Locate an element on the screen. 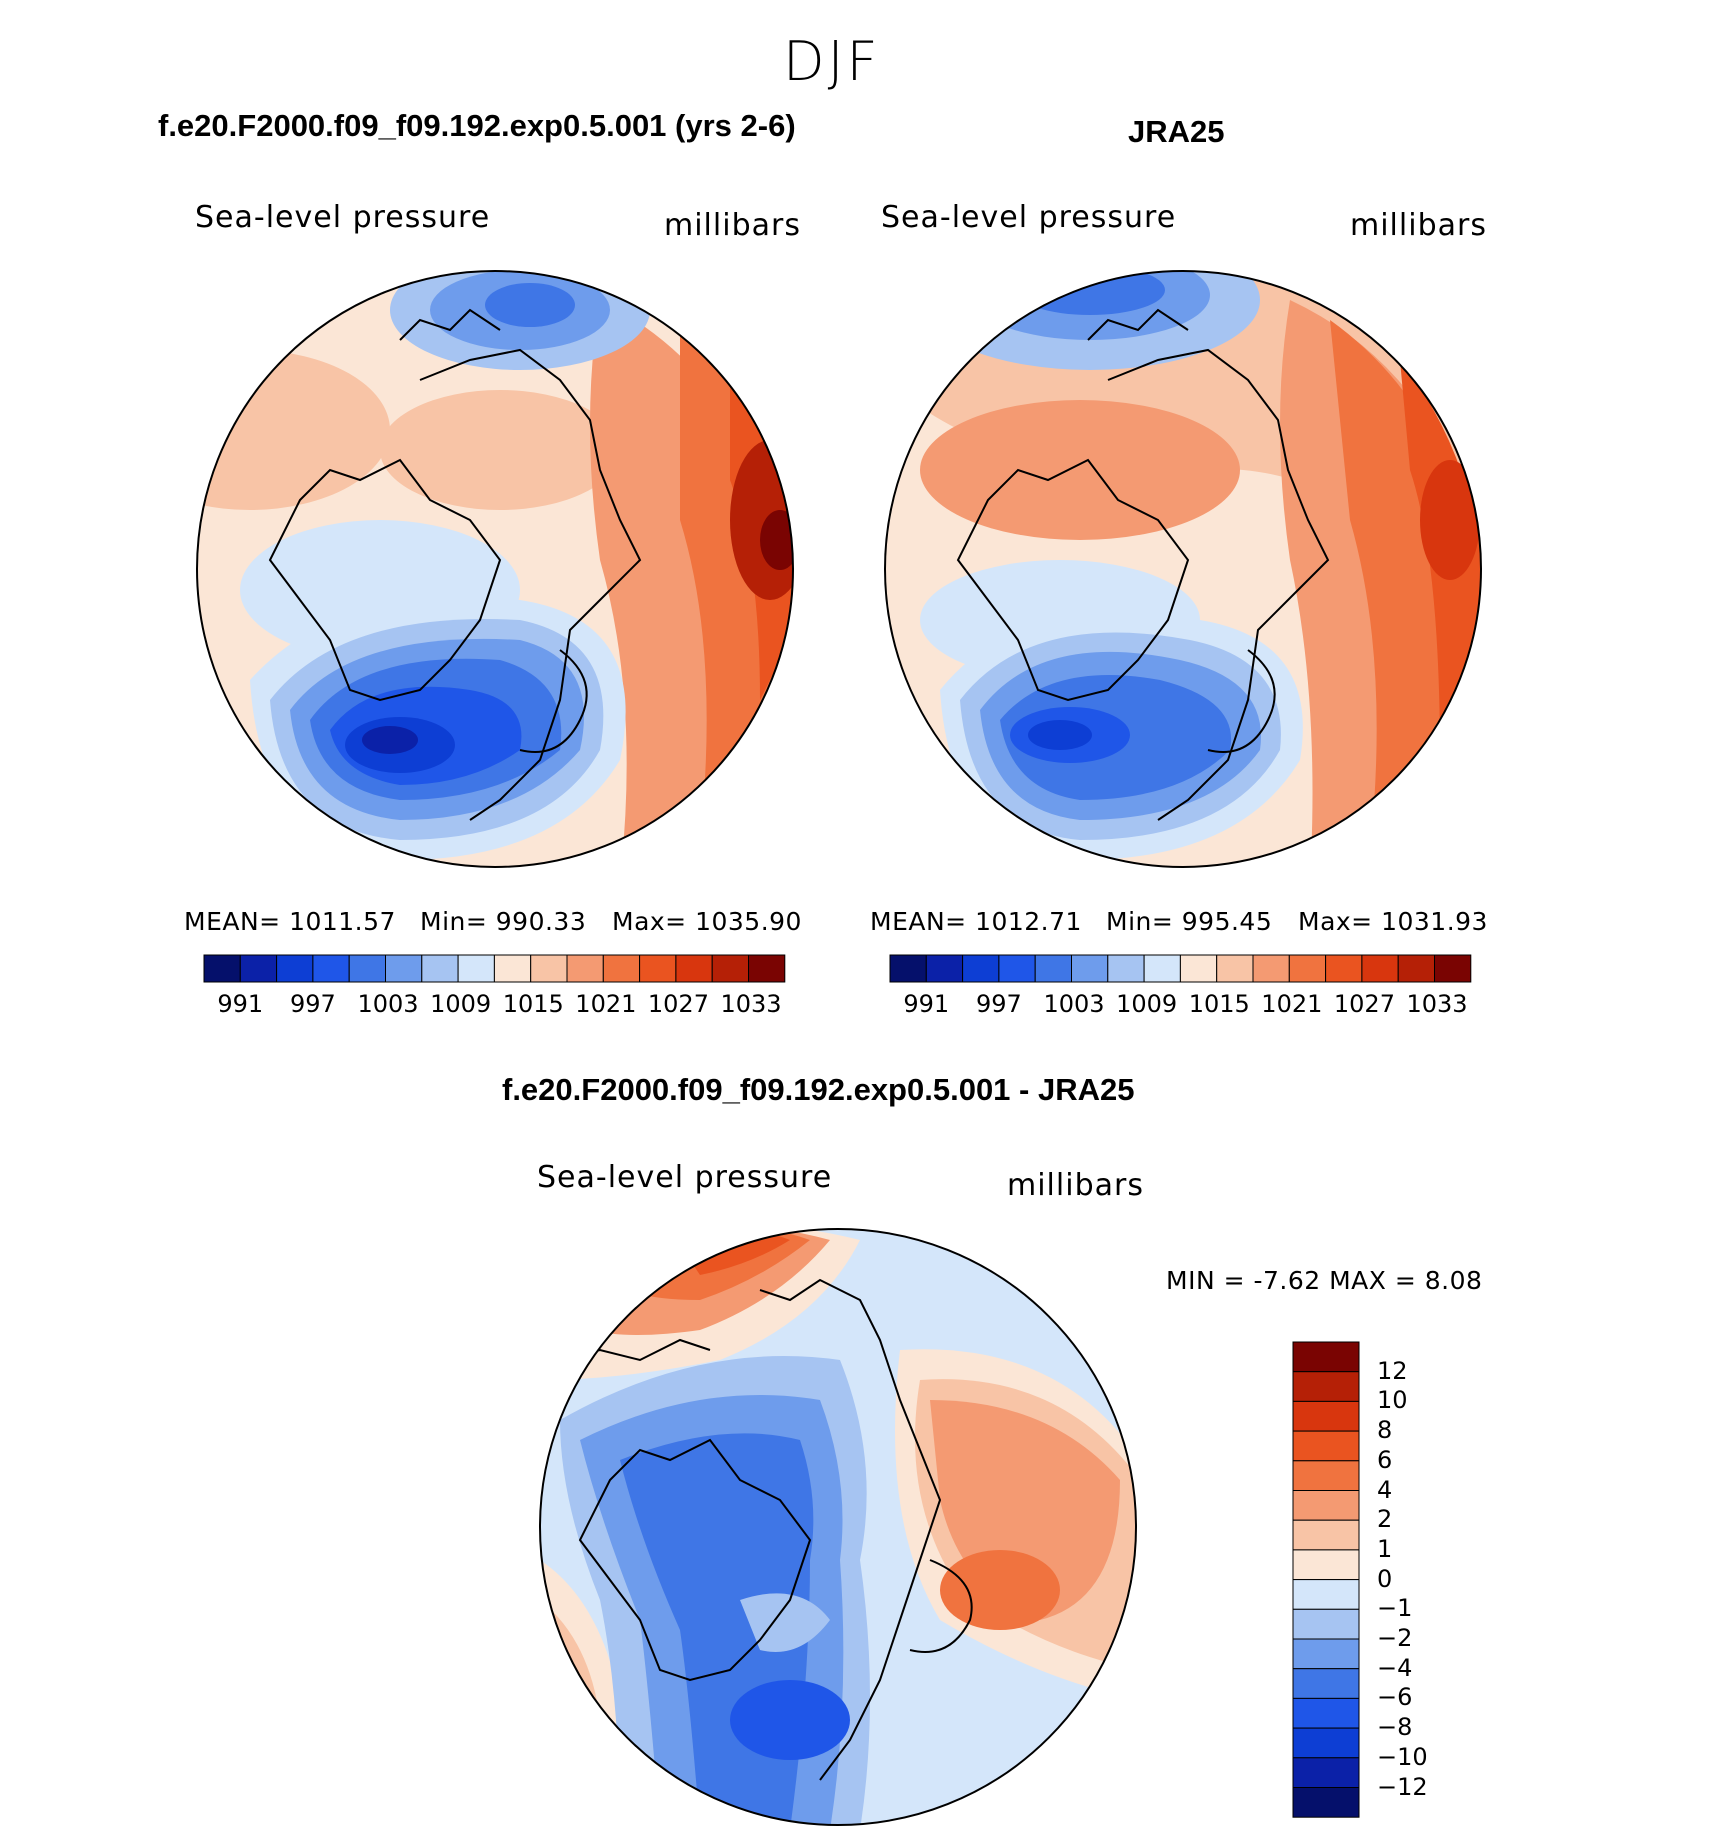 The width and height of the screenshot is (1710, 1839). map-border-model is located at coordinates (495, 569).